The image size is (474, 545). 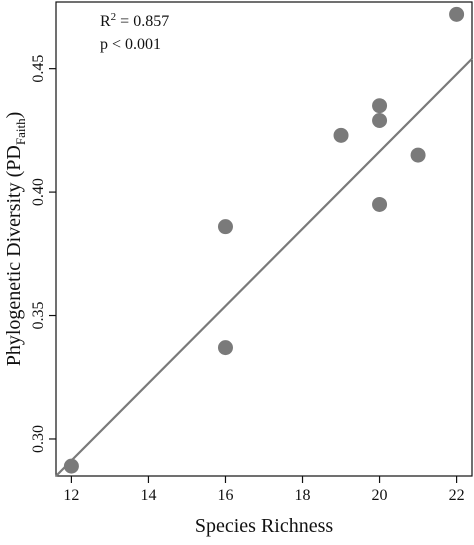 What do you see at coordinates (38, 439) in the screenshot?
I see `y-tick-label: 0.30` at bounding box center [38, 439].